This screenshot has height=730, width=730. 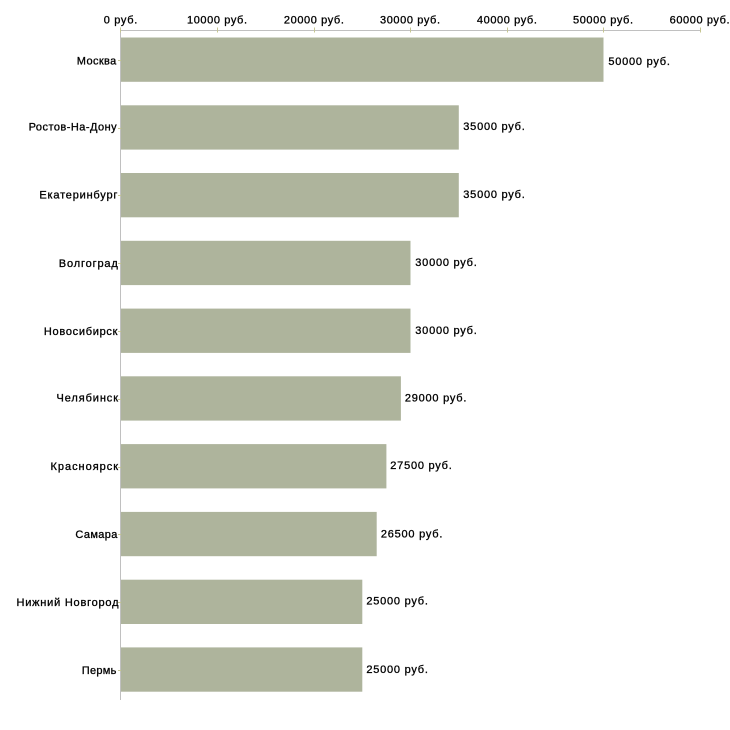 What do you see at coordinates (81, 332) in the screenshot?
I see `svg-text: Новосибирск` at bounding box center [81, 332].